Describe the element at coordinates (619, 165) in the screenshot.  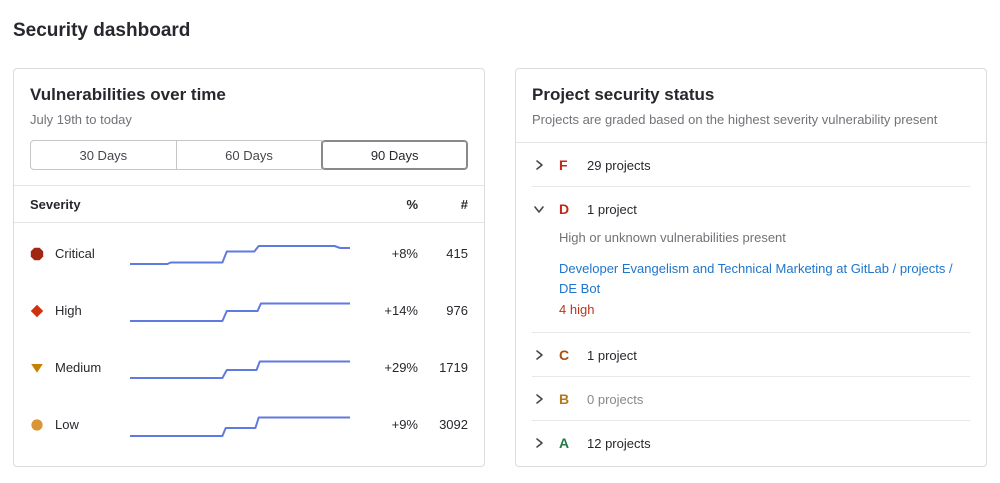
I see `grade-project-count: 29 projects` at that location.